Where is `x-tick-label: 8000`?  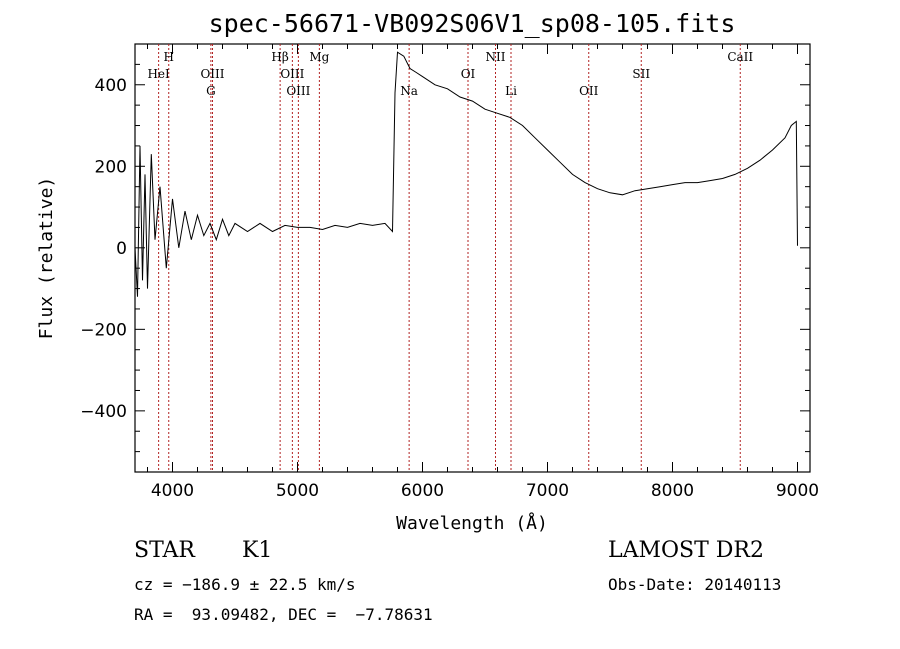 x-tick-label: 8000 is located at coordinates (672, 491).